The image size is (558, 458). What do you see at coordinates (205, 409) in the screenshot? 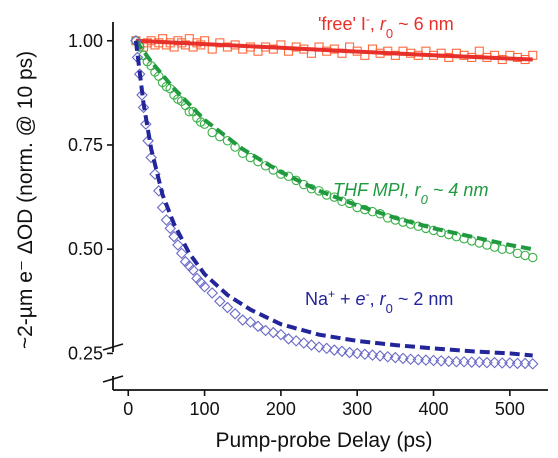
I see `x-tick-label: 100` at bounding box center [205, 409].